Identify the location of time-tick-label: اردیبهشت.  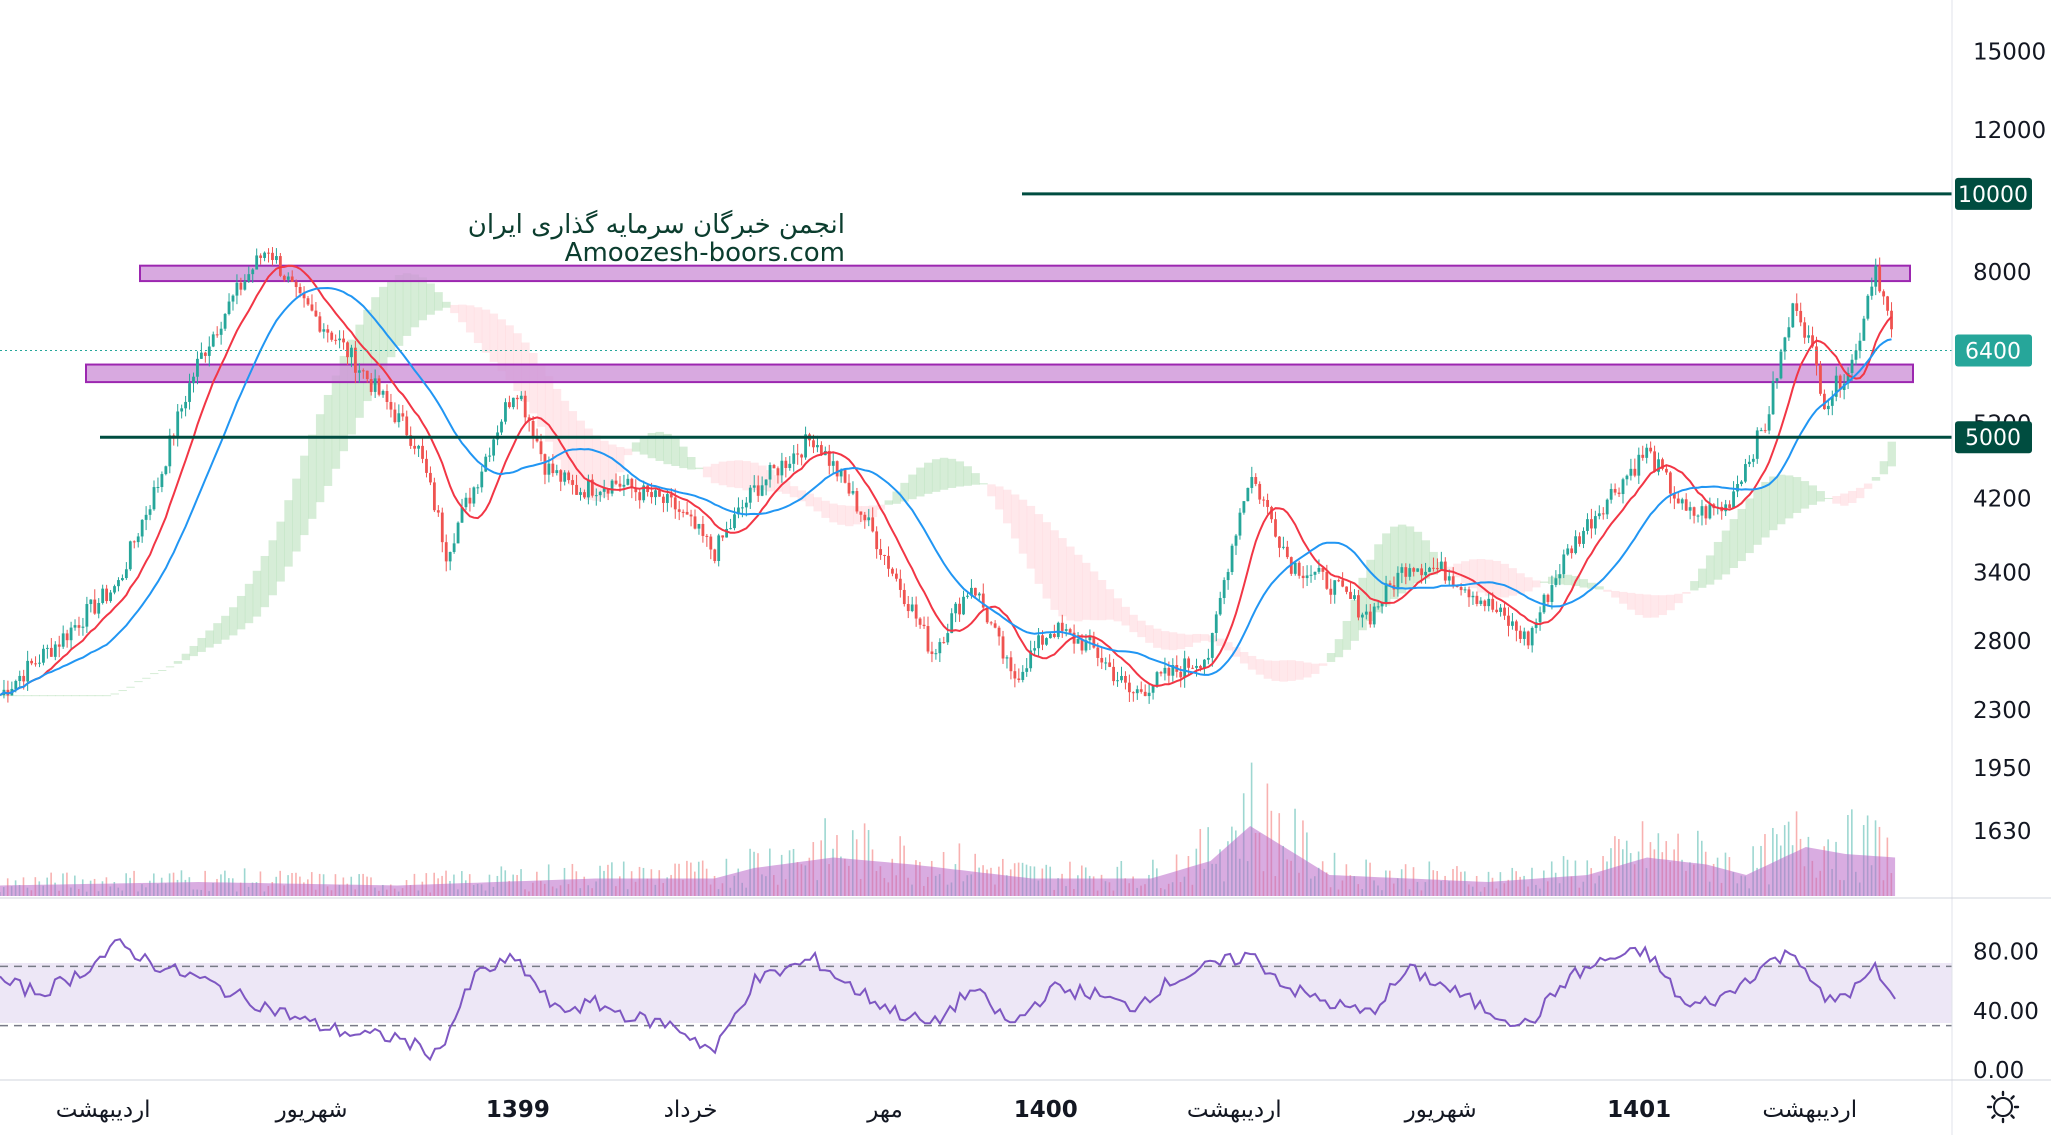
(1234, 1110).